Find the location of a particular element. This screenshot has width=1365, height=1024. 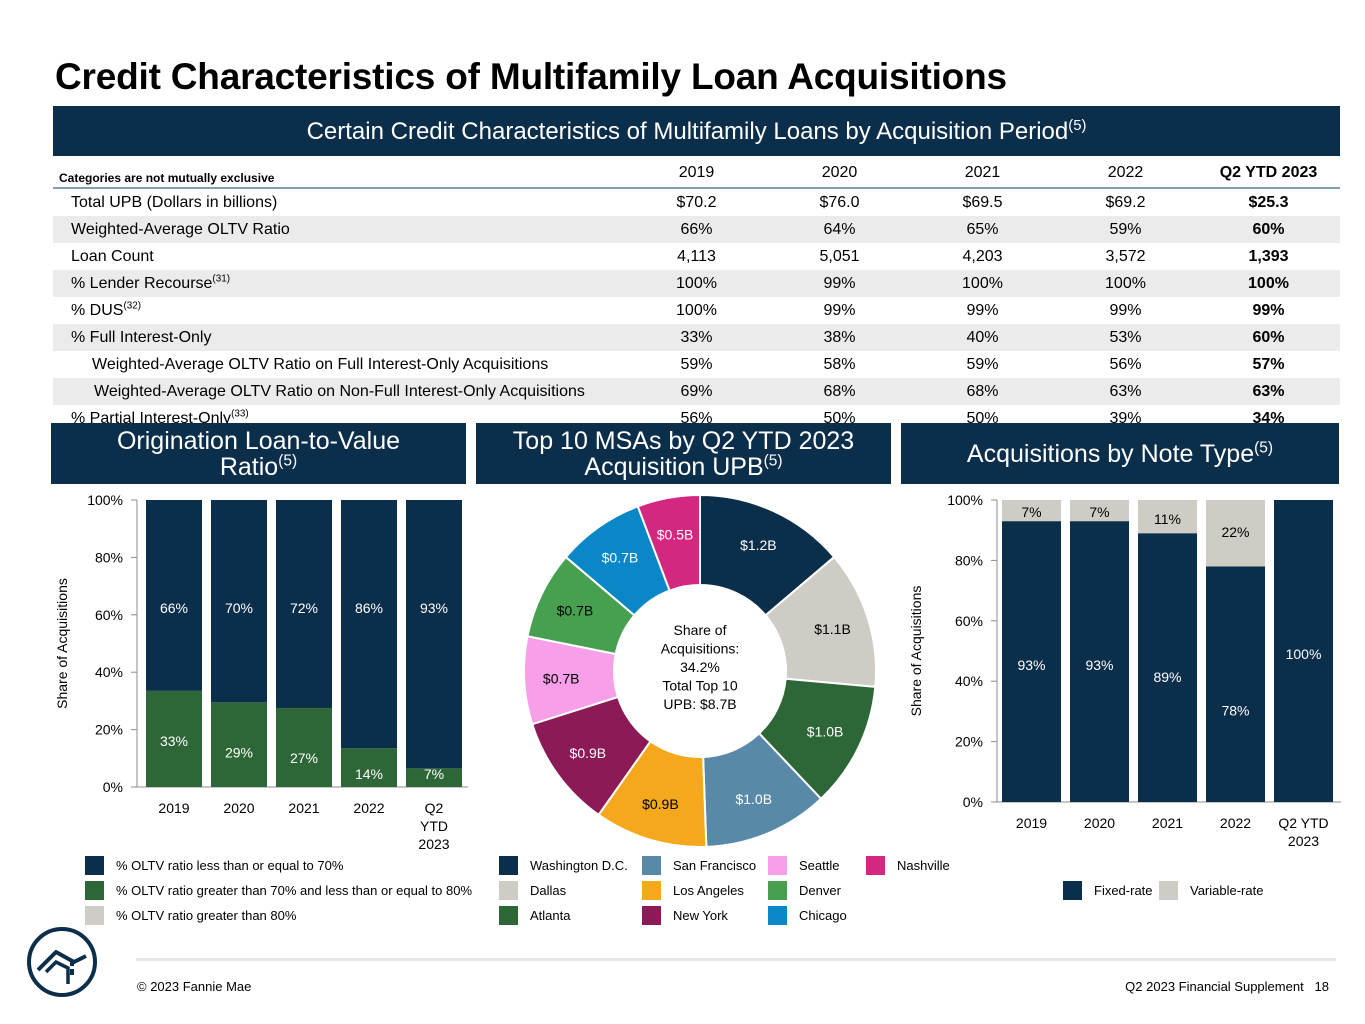

msa-legend-label: Atlanta is located at coordinates (550, 915).